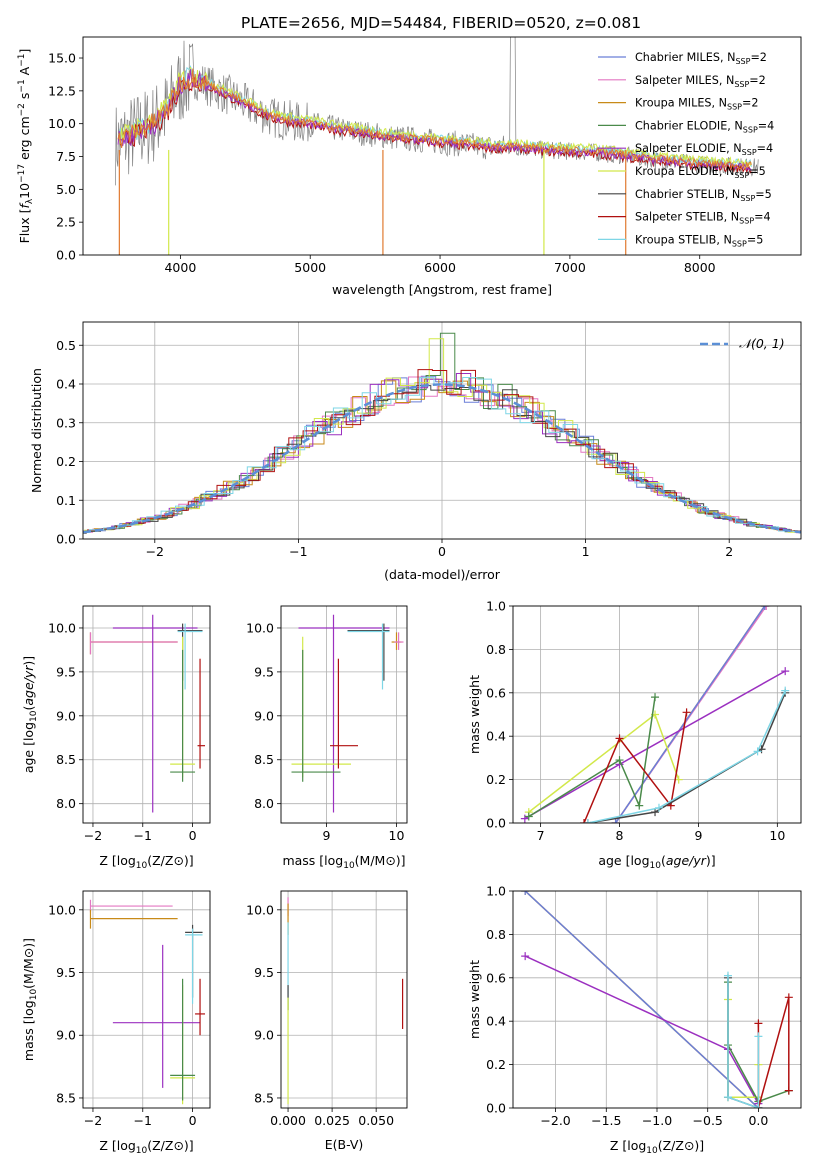 The width and height of the screenshot is (819, 1170). Describe the element at coordinates (623, 860) in the screenshot. I see `label-part: age [log` at that location.